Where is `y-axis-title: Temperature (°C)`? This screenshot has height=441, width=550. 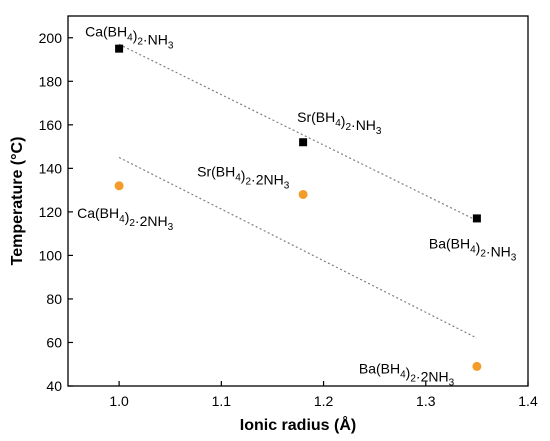 y-axis-title: Temperature (°C) is located at coordinates (17, 201).